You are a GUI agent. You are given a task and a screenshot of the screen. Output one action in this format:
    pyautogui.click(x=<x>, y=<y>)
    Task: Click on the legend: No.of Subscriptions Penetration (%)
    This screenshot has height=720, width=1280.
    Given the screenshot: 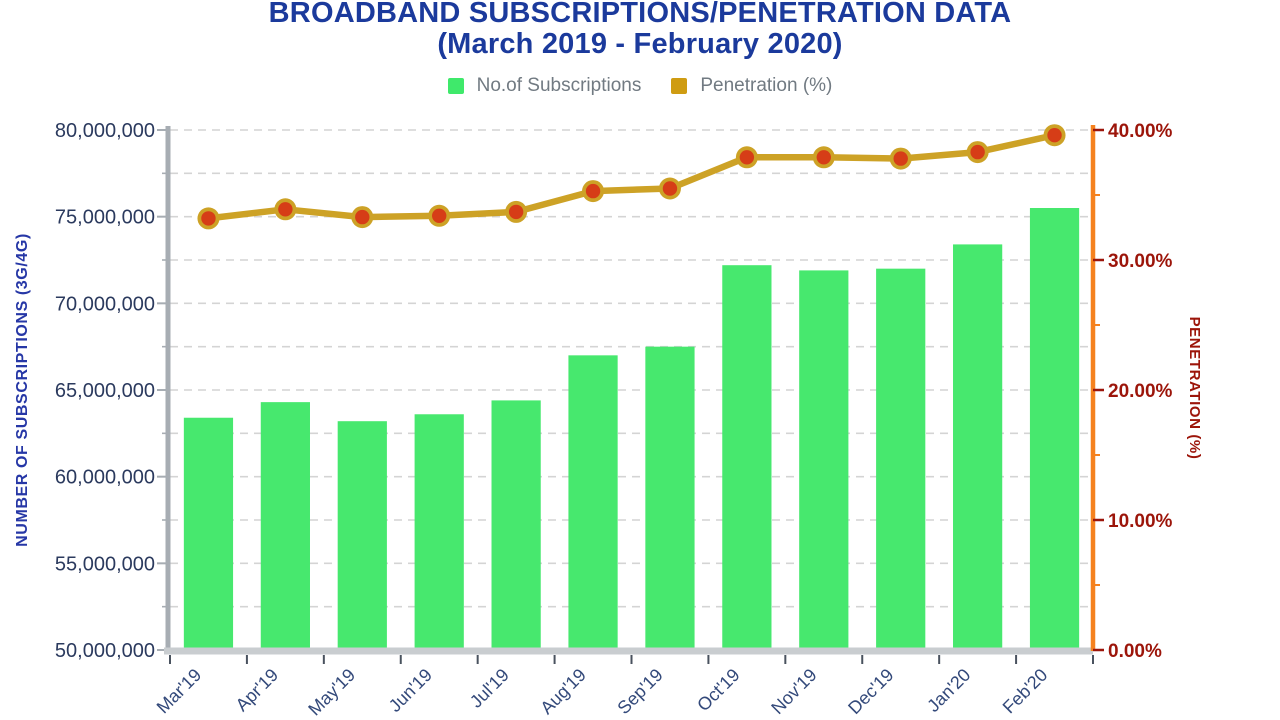 What is the action you would take?
    pyautogui.click(x=640, y=86)
    